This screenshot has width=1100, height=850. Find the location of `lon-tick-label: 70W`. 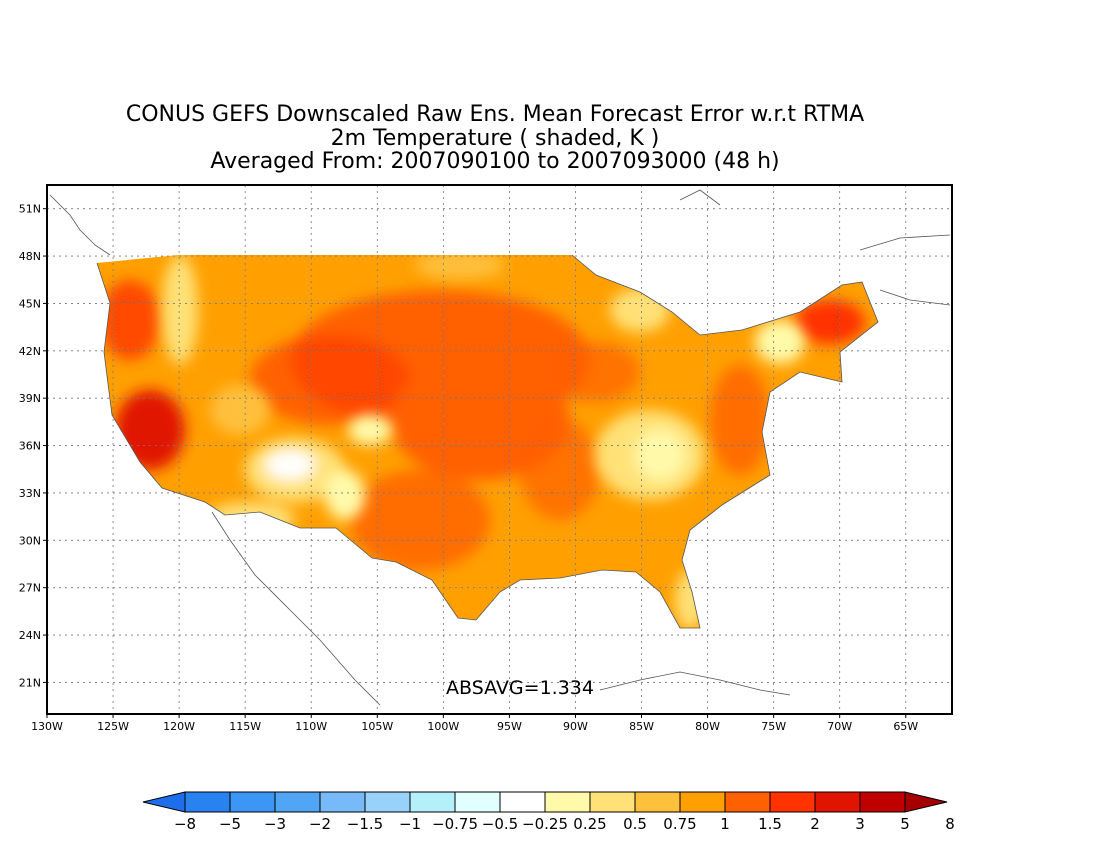

lon-tick-label: 70W is located at coordinates (839, 726).